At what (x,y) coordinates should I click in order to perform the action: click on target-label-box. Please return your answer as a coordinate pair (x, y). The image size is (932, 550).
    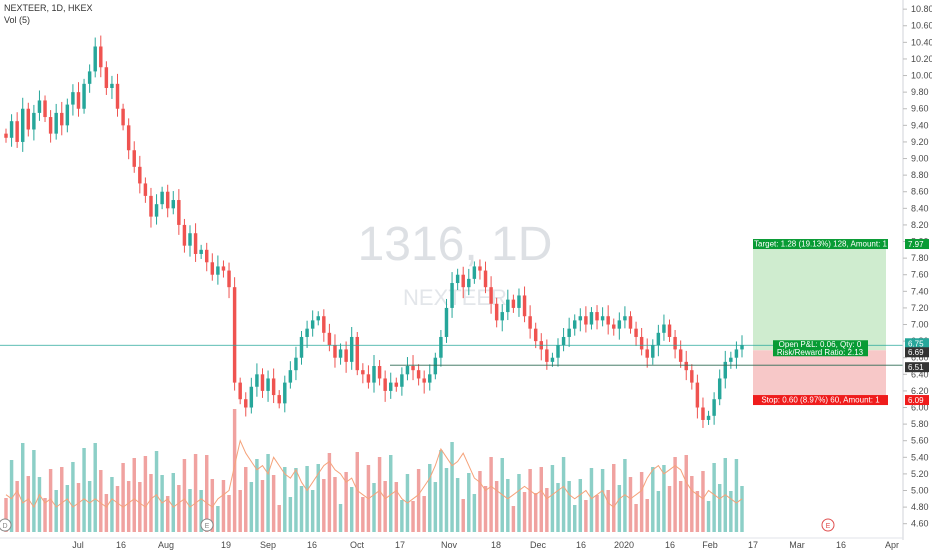
    Looking at the image, I should click on (820, 244).